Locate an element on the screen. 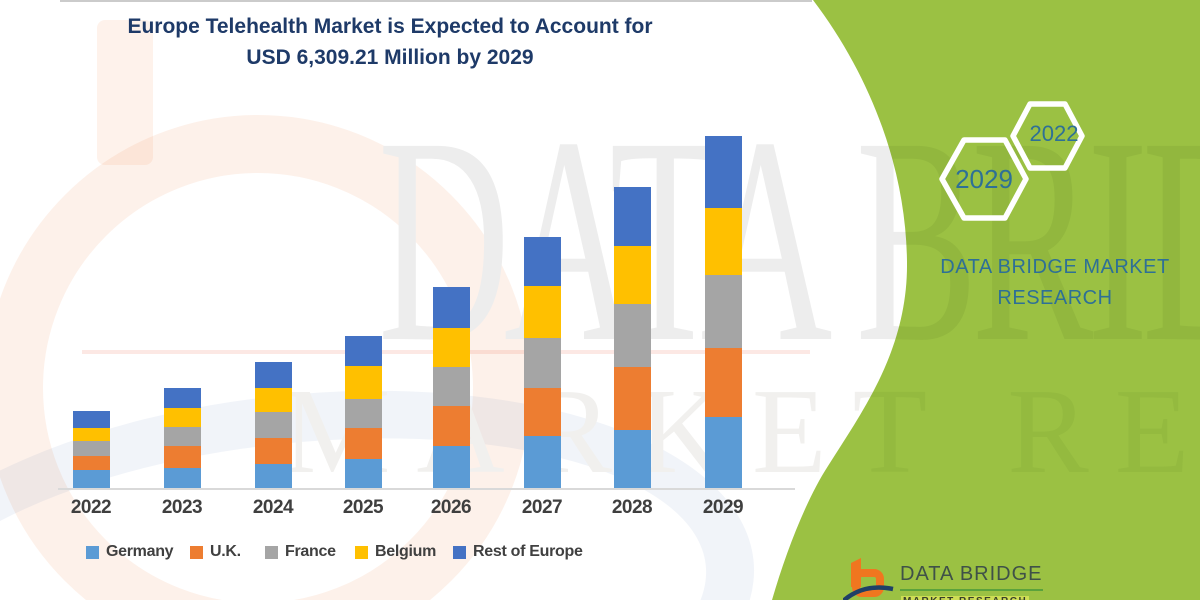  legend-label: Germany is located at coordinates (140, 551).